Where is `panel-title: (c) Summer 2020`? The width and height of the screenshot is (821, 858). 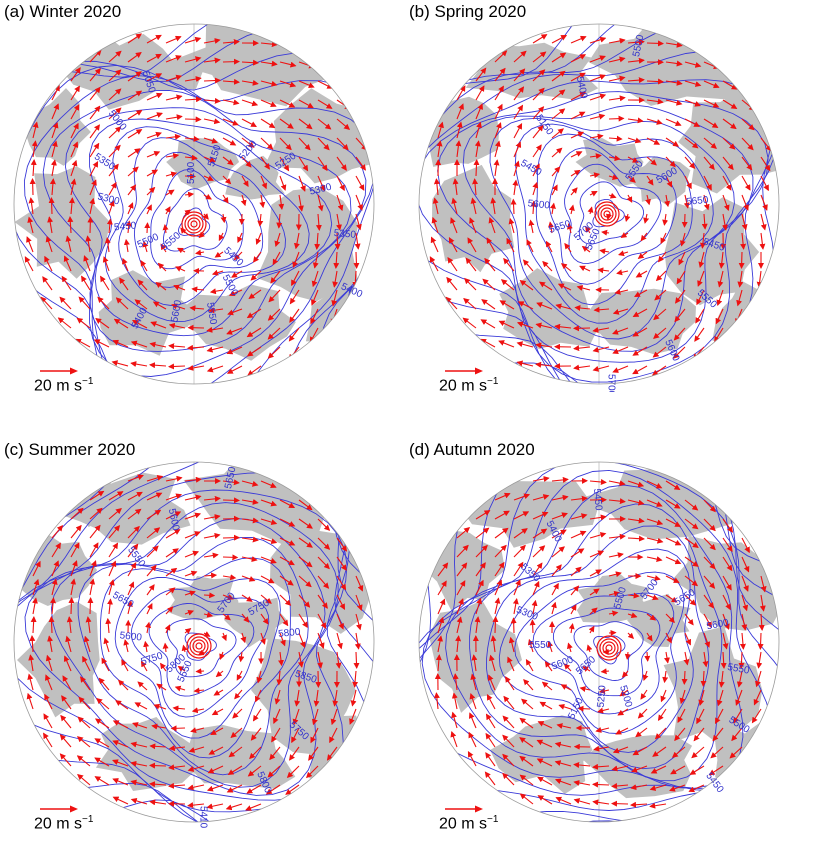
panel-title: (c) Summer 2020 is located at coordinates (69, 450).